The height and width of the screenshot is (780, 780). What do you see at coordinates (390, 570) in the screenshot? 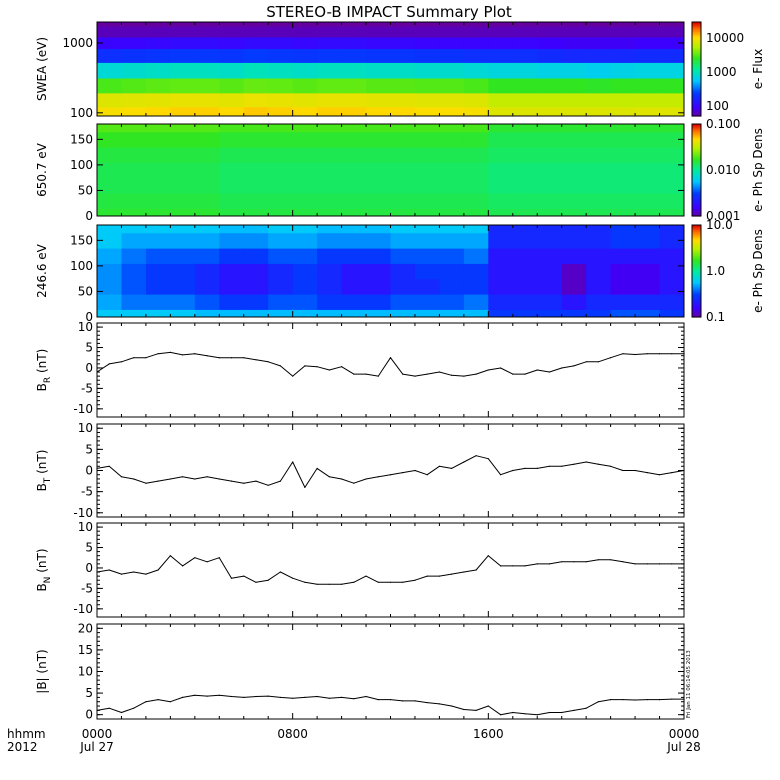
I see `data-line` at bounding box center [390, 570].